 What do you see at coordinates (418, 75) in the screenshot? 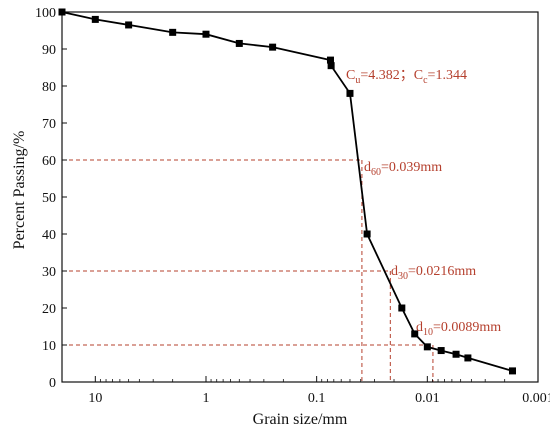
I see `cc-symbol: C` at bounding box center [418, 75].